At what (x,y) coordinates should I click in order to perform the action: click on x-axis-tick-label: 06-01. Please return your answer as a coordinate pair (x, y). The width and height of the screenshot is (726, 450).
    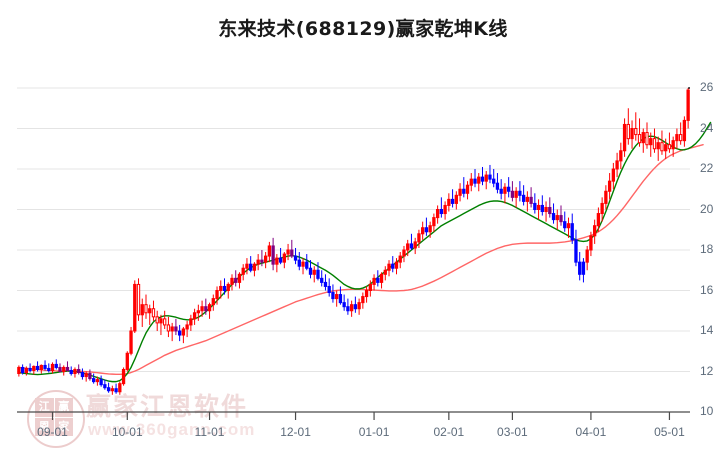
    Looking at the image, I should click on (722, 432).